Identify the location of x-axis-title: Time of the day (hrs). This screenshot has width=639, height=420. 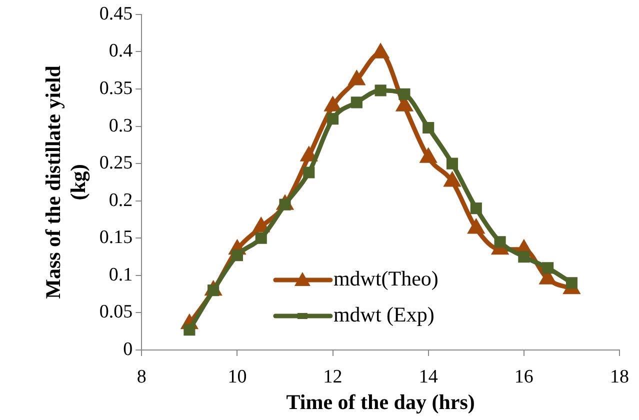
(380, 402).